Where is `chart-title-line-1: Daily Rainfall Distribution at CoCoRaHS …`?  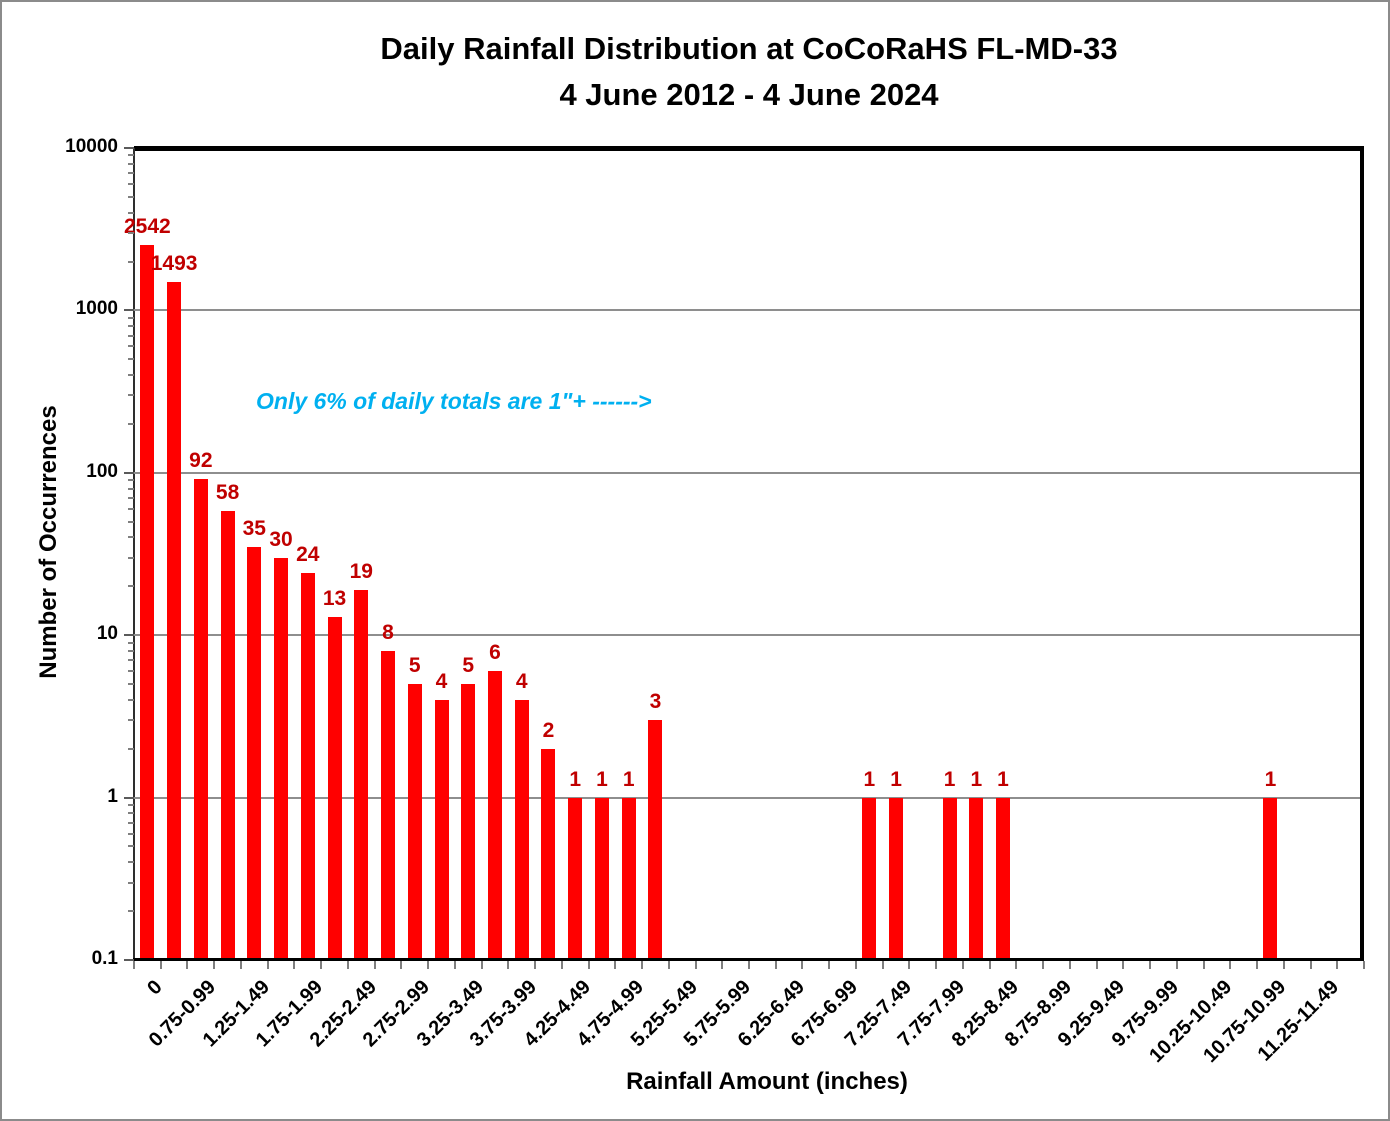 chart-title-line-1: Daily Rainfall Distribution at CoCoRaHS … is located at coordinates (749, 48).